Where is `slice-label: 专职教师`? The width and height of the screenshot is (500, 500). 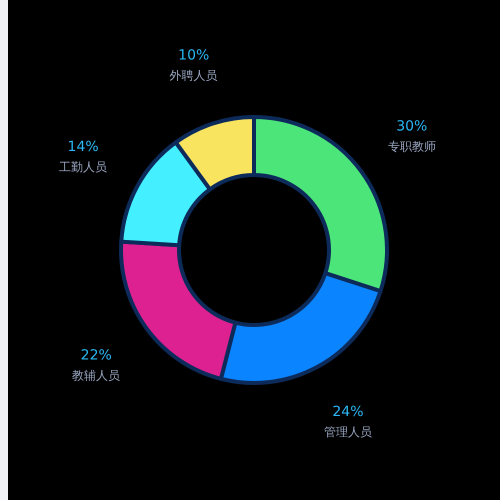
slice-label: 专职教师 is located at coordinates (412, 146).